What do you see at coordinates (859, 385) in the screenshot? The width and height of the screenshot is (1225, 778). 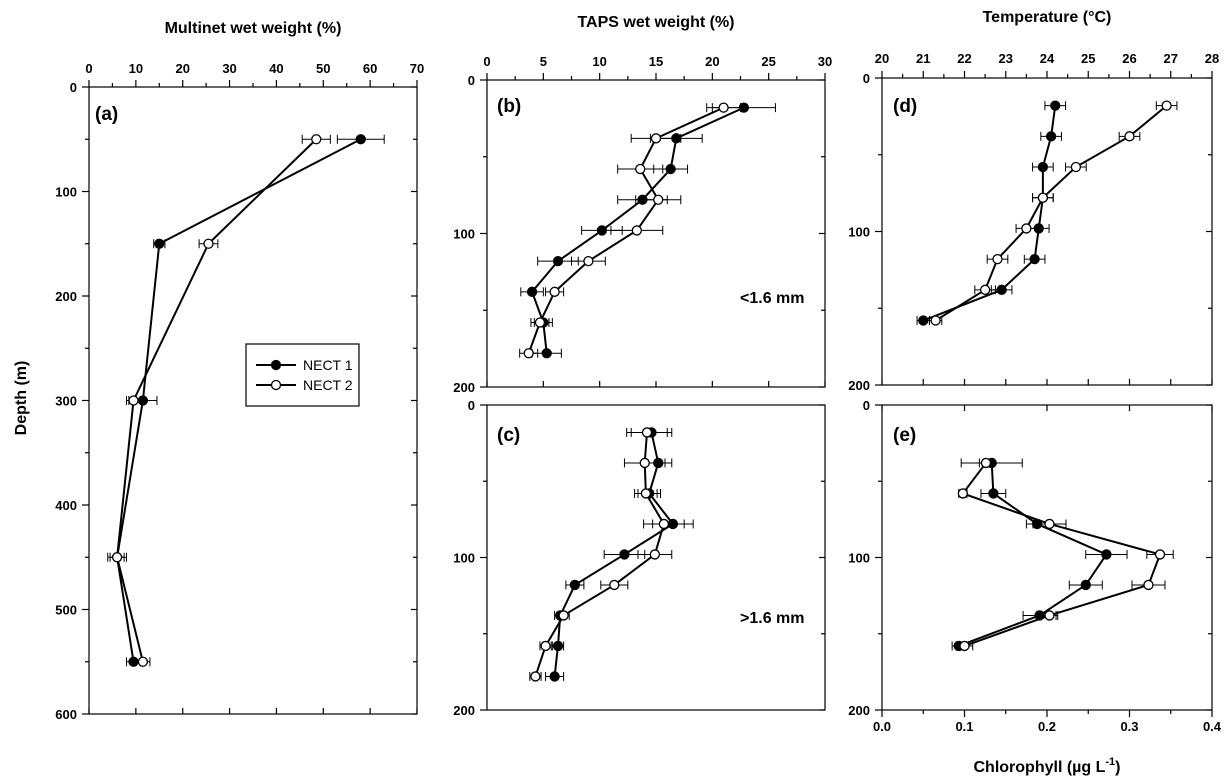 I see `y-tick-label-d: 200` at bounding box center [859, 385].